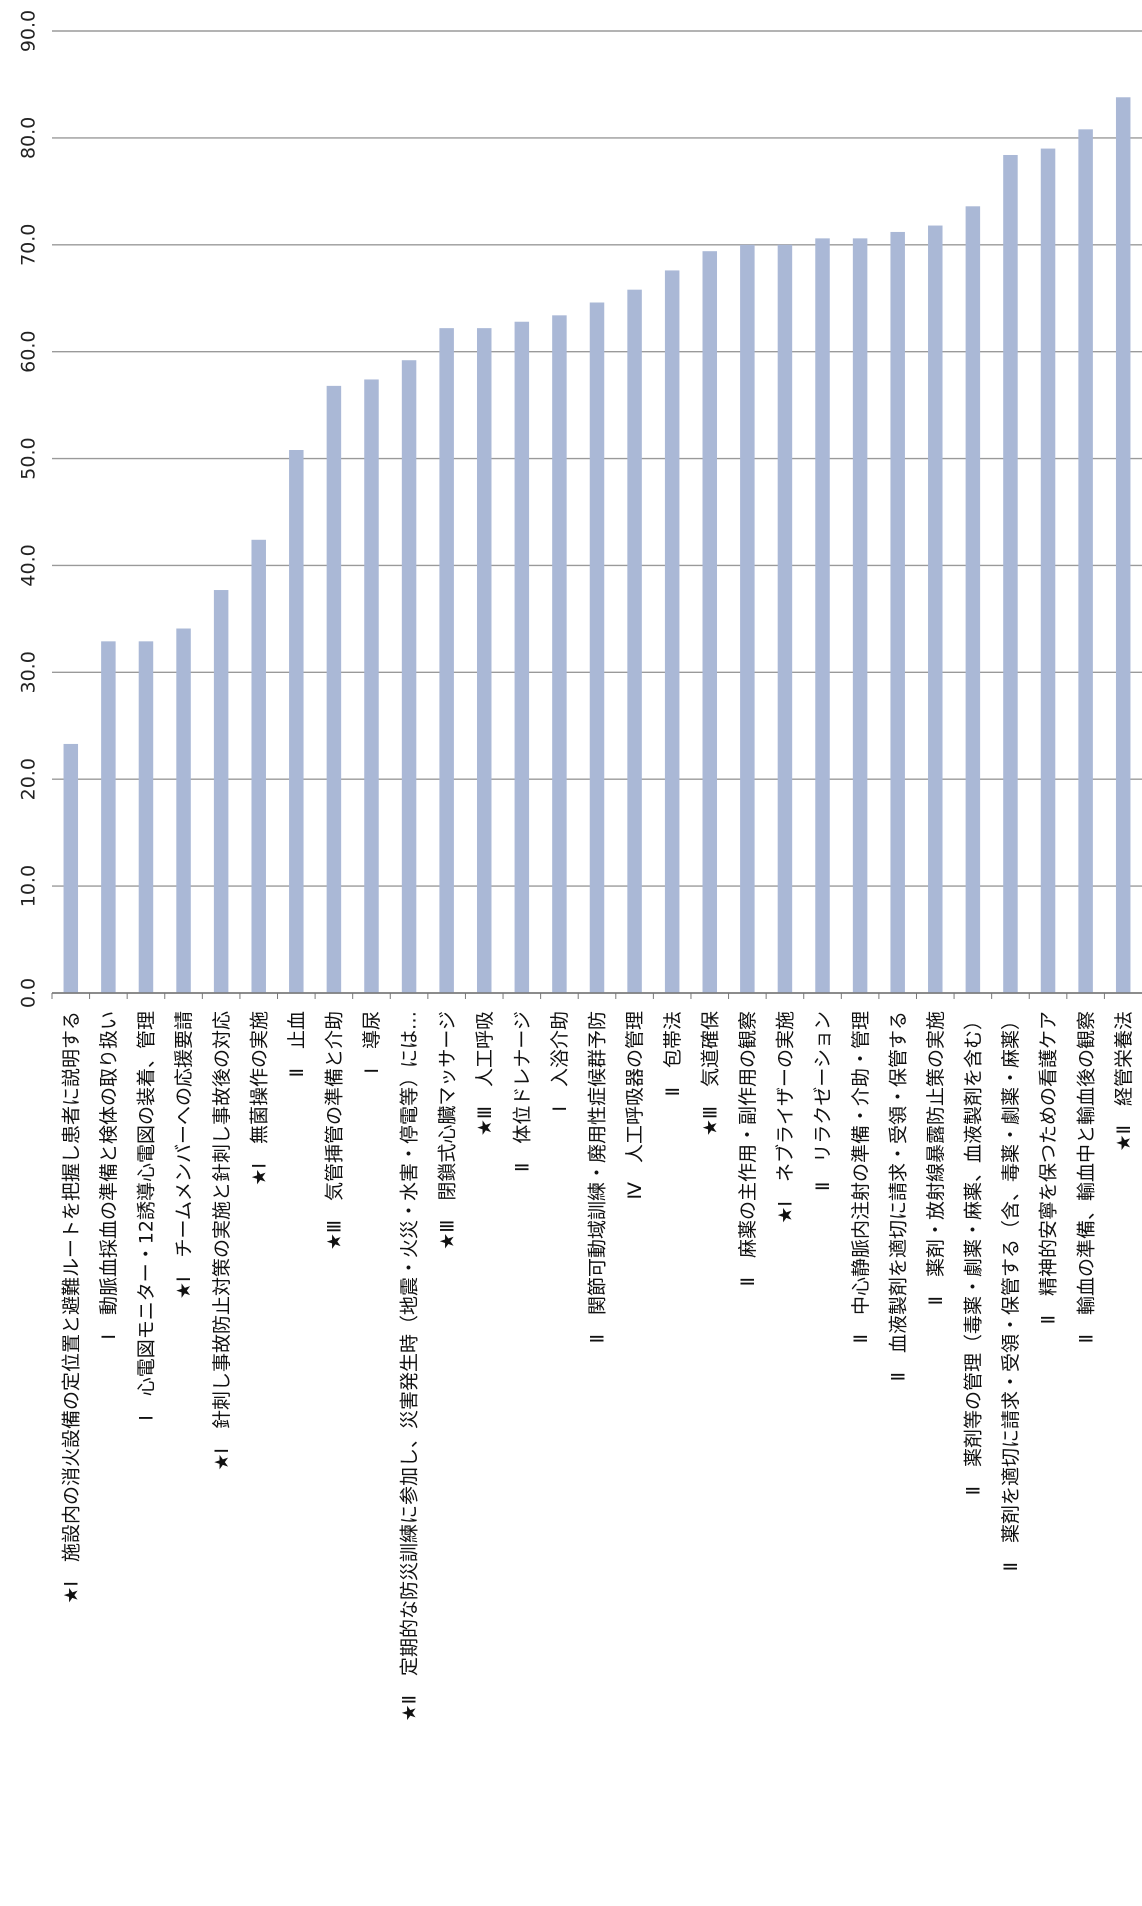  Describe the element at coordinates (29, 672) in the screenshot. I see `y-tick-label: 30.0` at that location.